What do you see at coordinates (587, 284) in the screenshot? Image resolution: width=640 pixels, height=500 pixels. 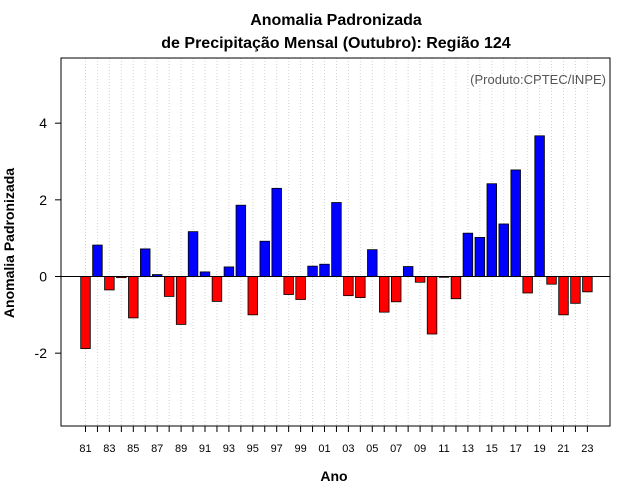 I see `bar-2023` at bounding box center [587, 284].